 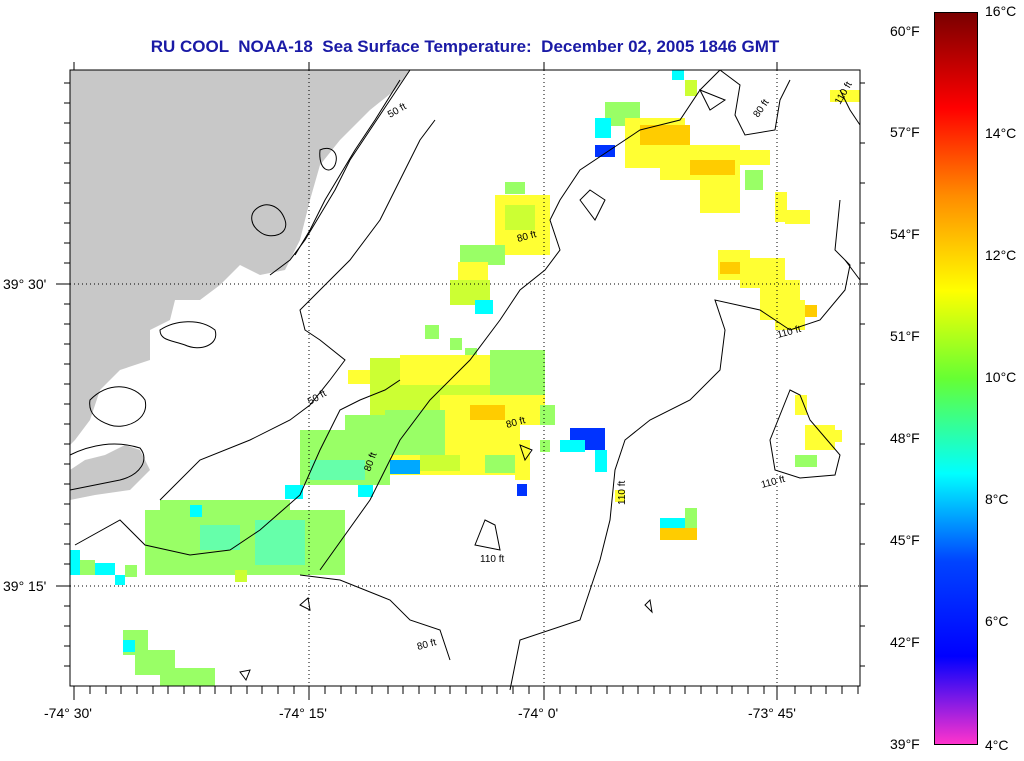 What do you see at coordinates (905, 744) in the screenshot?
I see `colorbar-f-label: 39°F` at bounding box center [905, 744].